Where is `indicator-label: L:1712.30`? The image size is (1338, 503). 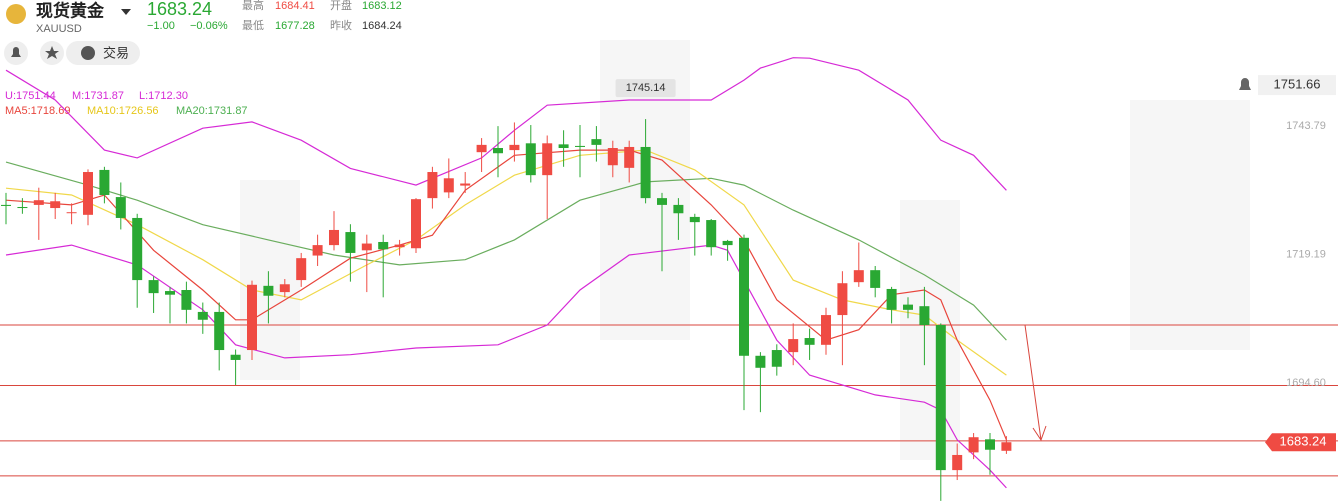
indicator-label: L:1712.30 is located at coordinates (163, 96).